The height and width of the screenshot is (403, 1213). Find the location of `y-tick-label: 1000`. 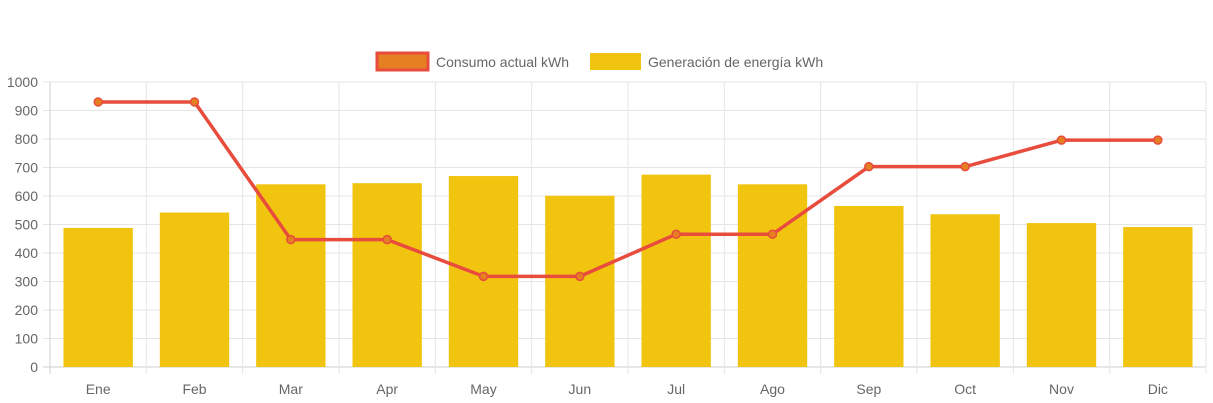

y-tick-label: 1000 is located at coordinates (22, 82).